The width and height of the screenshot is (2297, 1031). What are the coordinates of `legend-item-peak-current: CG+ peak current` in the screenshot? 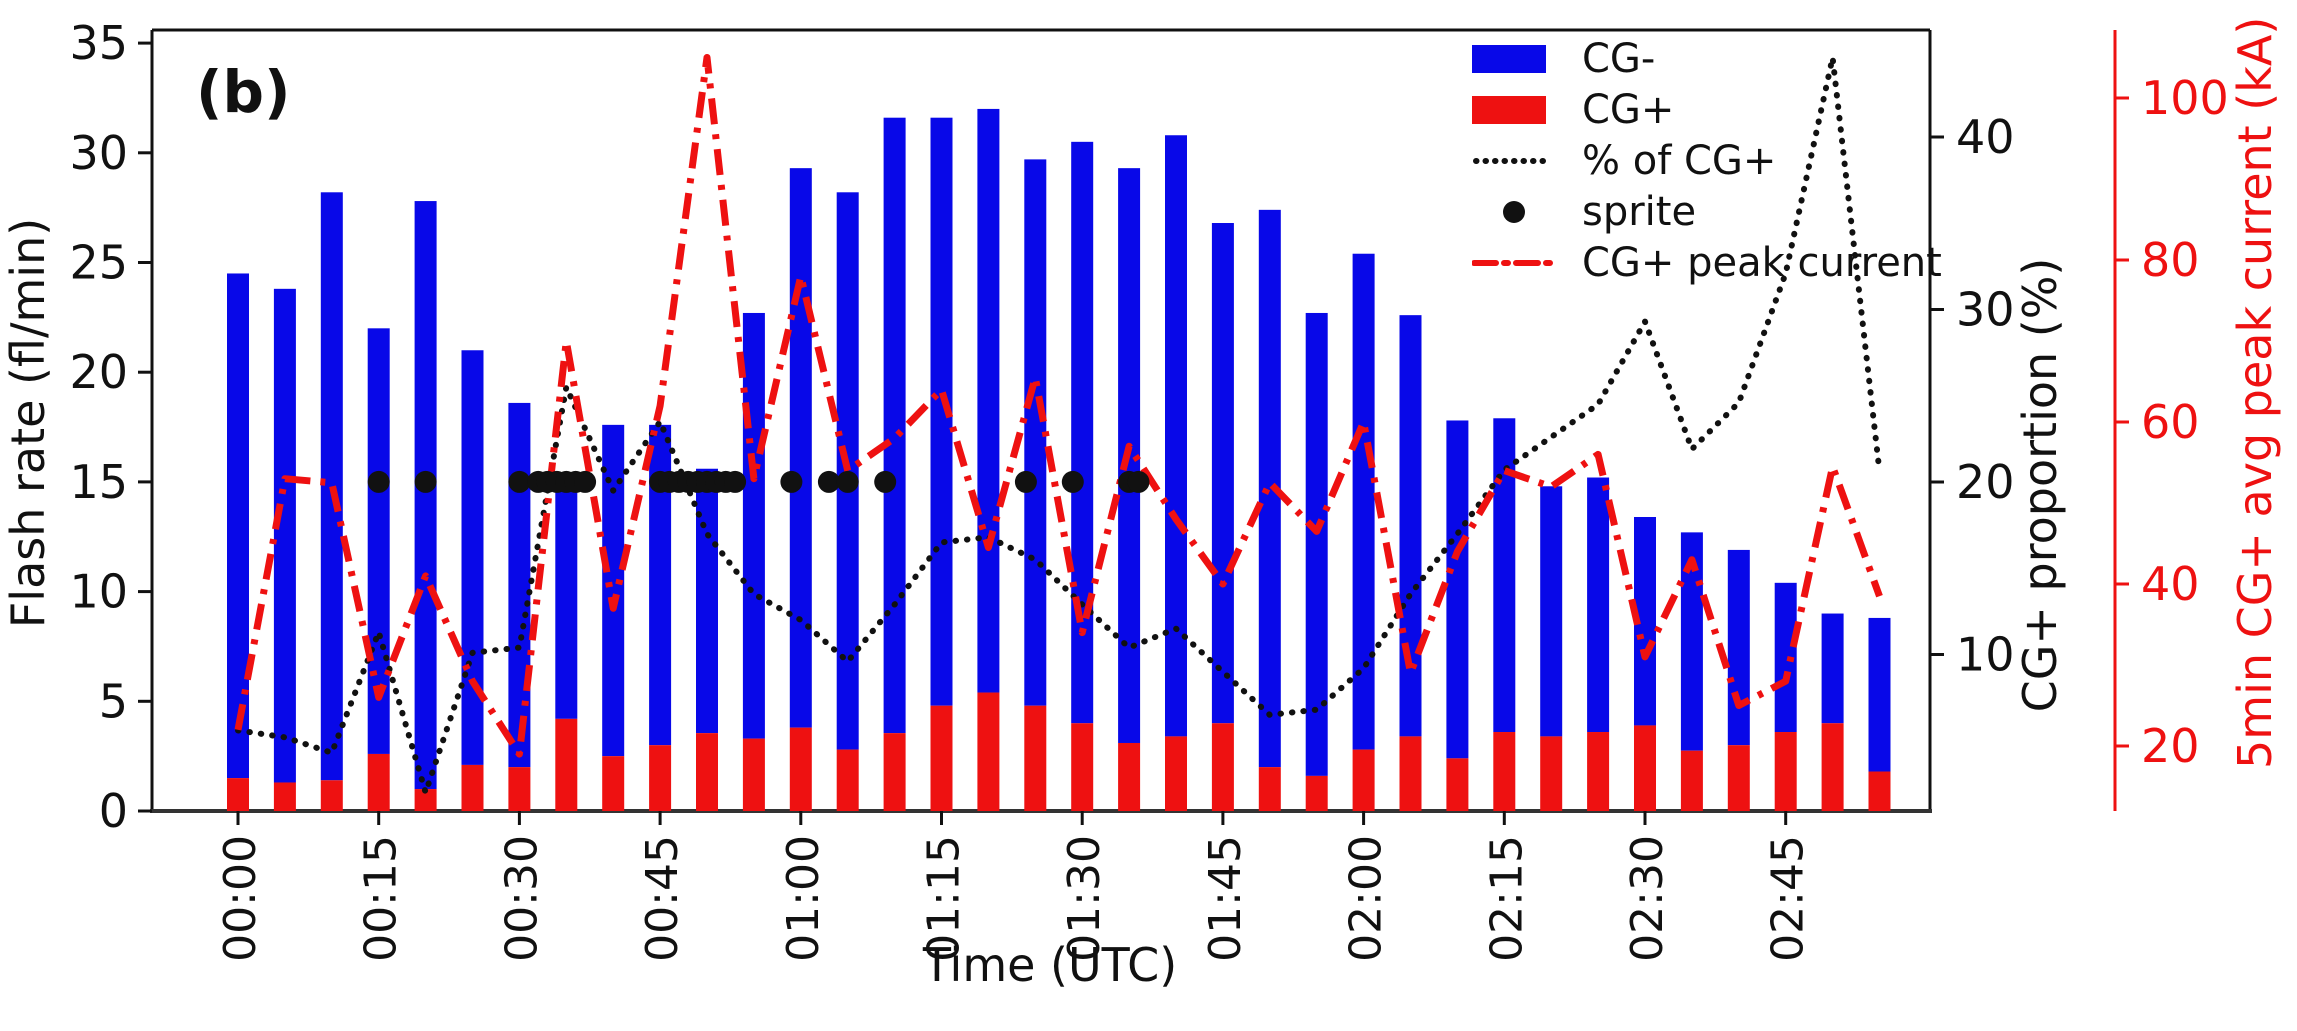 It's located at (1707, 263).